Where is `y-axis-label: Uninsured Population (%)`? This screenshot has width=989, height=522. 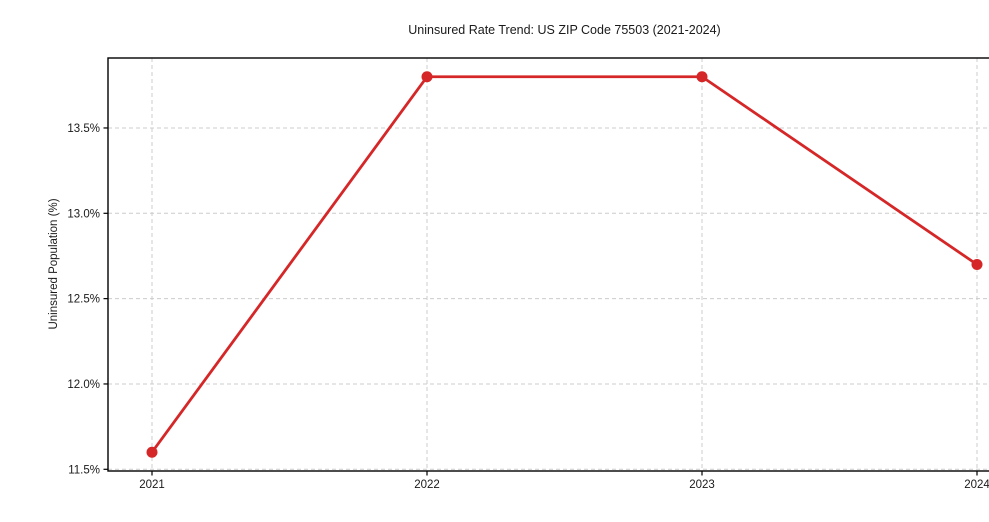 y-axis-label: Uninsured Population (%) is located at coordinates (54, 264).